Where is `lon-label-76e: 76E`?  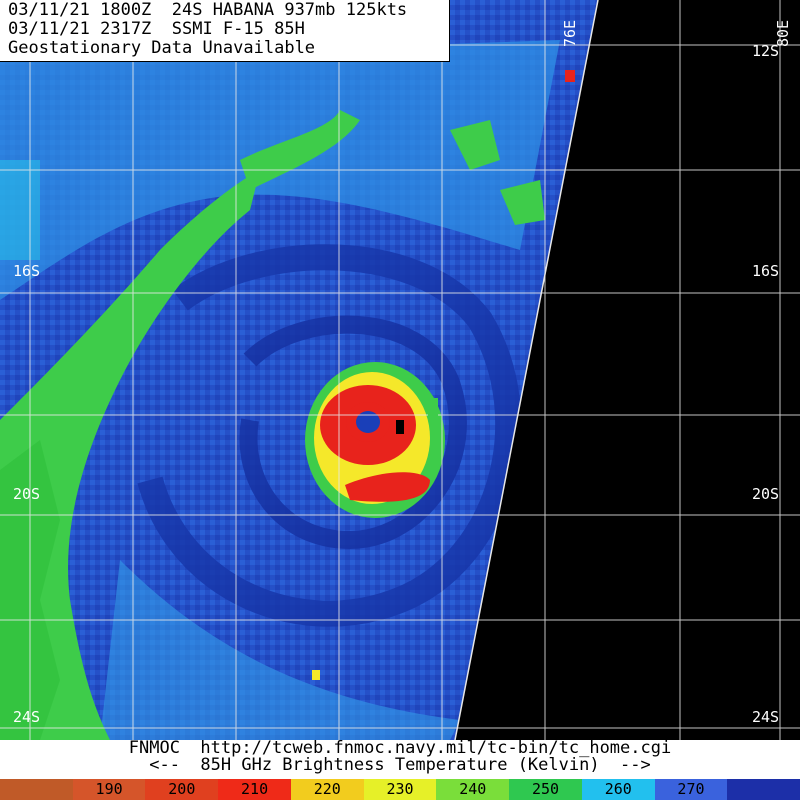 lon-label-76e: 76E is located at coordinates (570, 33).